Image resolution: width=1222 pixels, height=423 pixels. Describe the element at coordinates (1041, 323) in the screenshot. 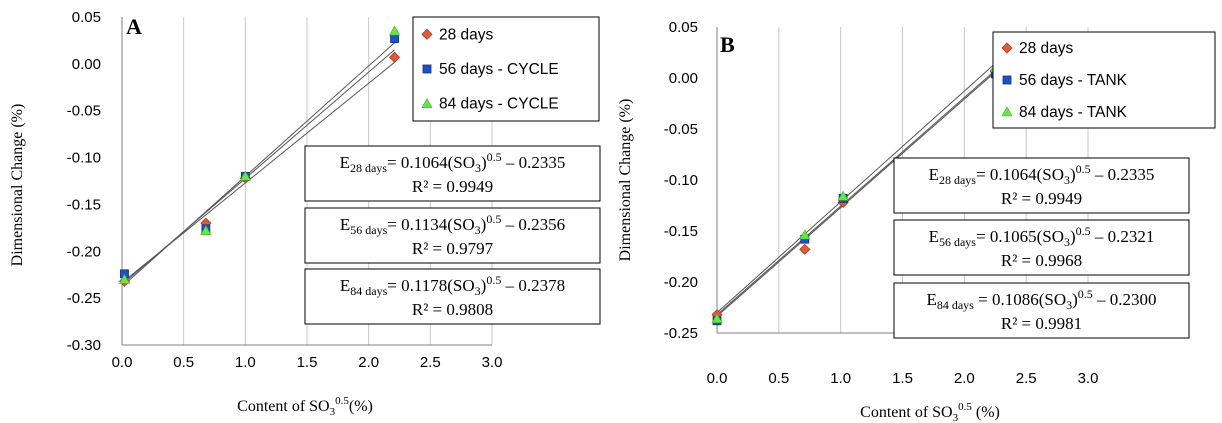

I see `r-squared-text: R² = 0.9981` at that location.